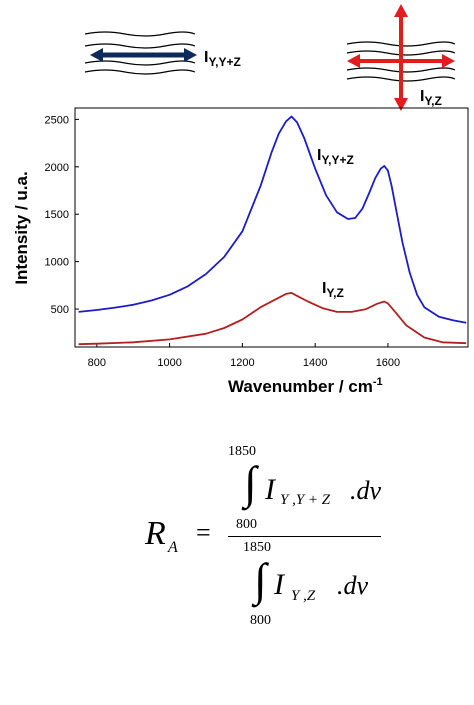  What do you see at coordinates (155, 533) in the screenshot?
I see `formula-lhs: R` at bounding box center [155, 533].